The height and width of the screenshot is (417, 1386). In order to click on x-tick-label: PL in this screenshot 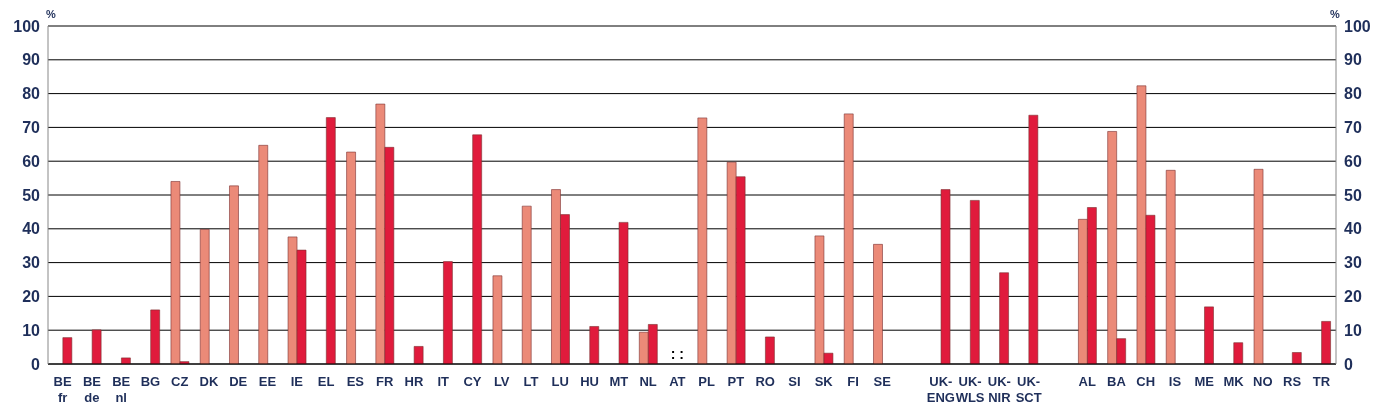, I will do `click(706, 381)`.